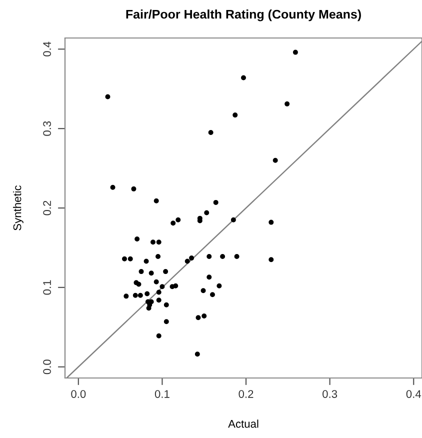 The image size is (422, 438). What do you see at coordinates (47, 49) in the screenshot?
I see `y-tick-label: 0.4` at bounding box center [47, 49].